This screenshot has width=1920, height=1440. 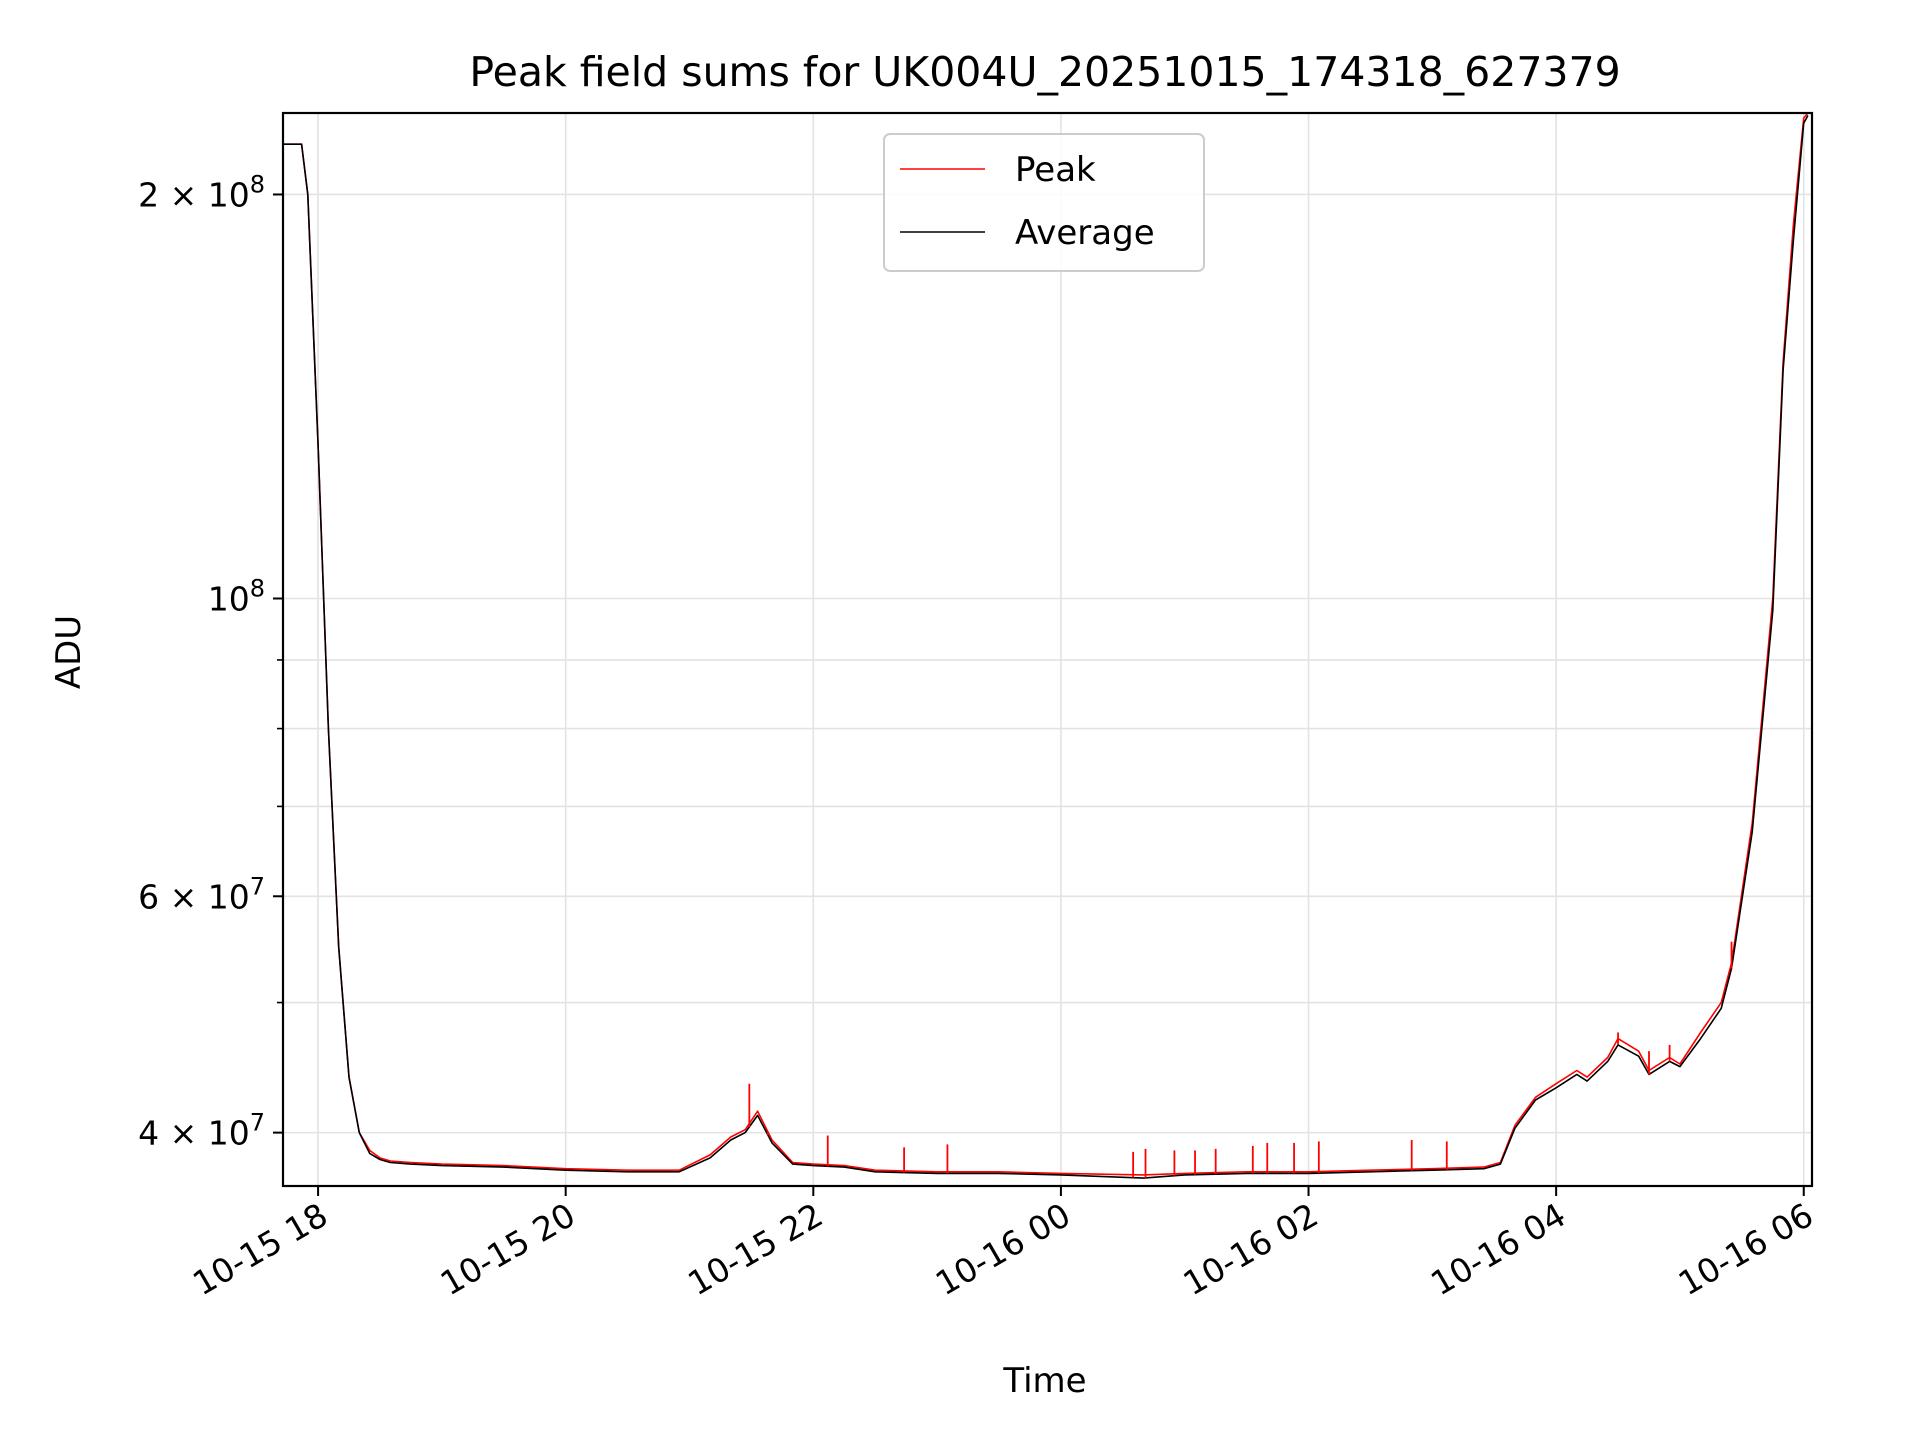 I want to click on y-axis: 4 × 107 6 × 107 108 2 × 108, so click(x=210, y=661).